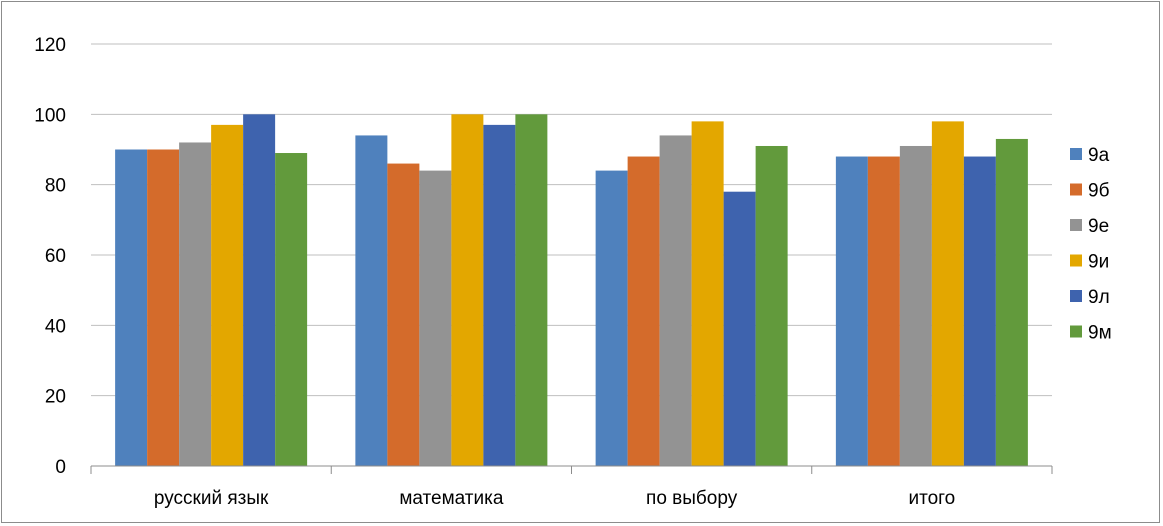 The width and height of the screenshot is (1163, 526). Describe the element at coordinates (883, 311) in the screenshot. I see `bar-9б-3` at that location.